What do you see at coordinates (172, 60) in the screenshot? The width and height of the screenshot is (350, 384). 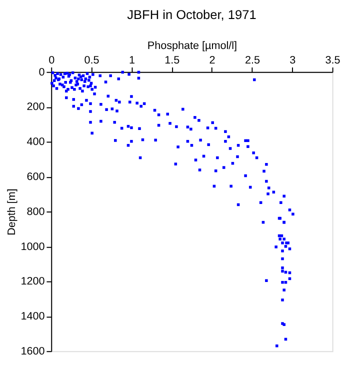 I see `x-tick-label: 1.5` at bounding box center [172, 60].